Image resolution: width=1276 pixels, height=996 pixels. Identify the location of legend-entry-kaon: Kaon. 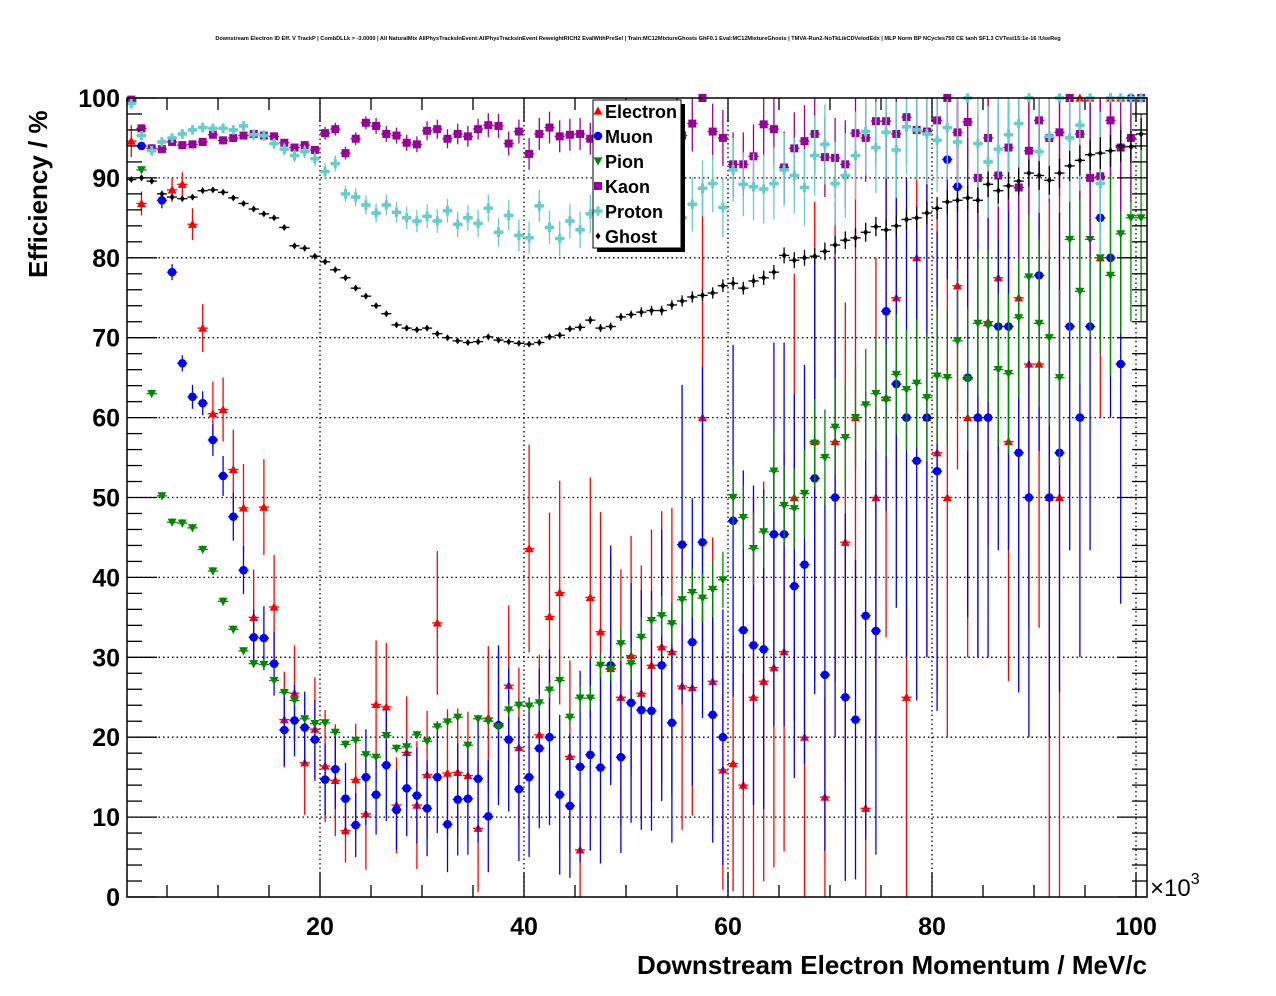
(622, 187).